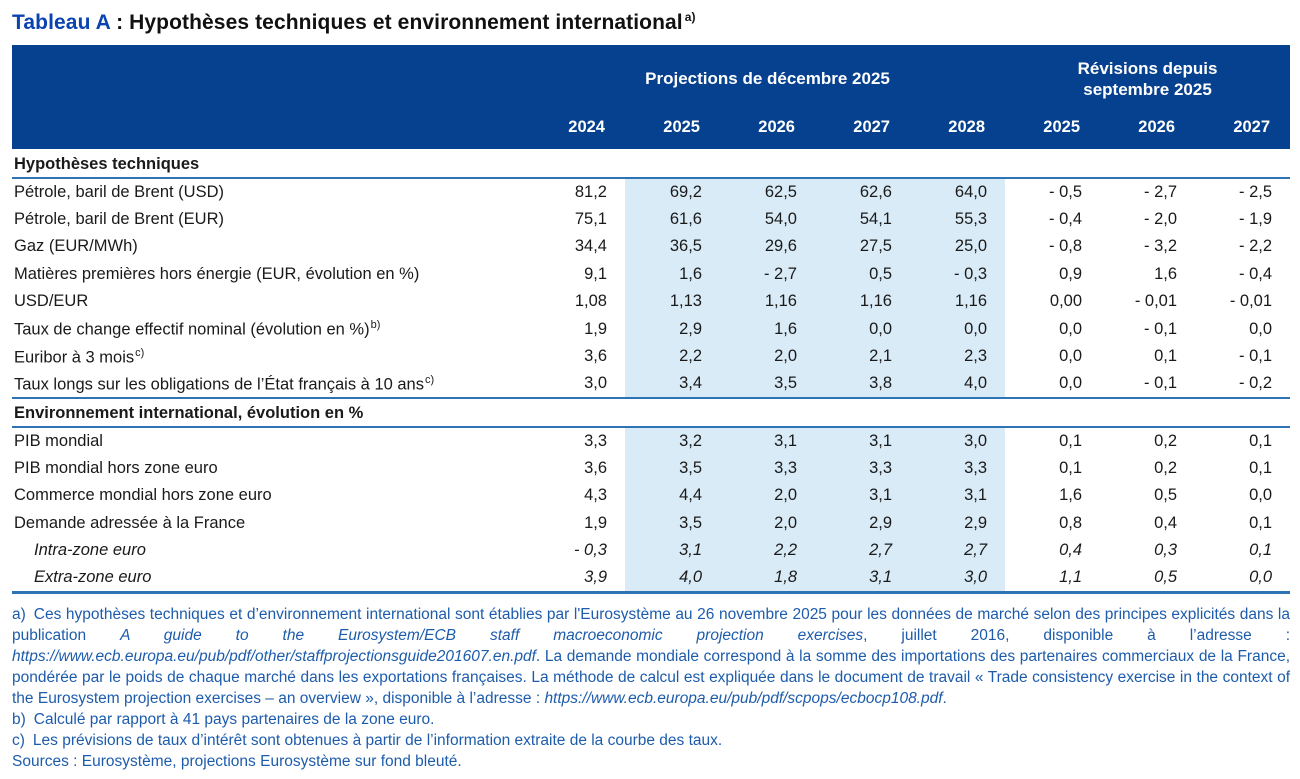  I want to click on row-label: Pétrole, baril de Brent (EUR), so click(119, 218).